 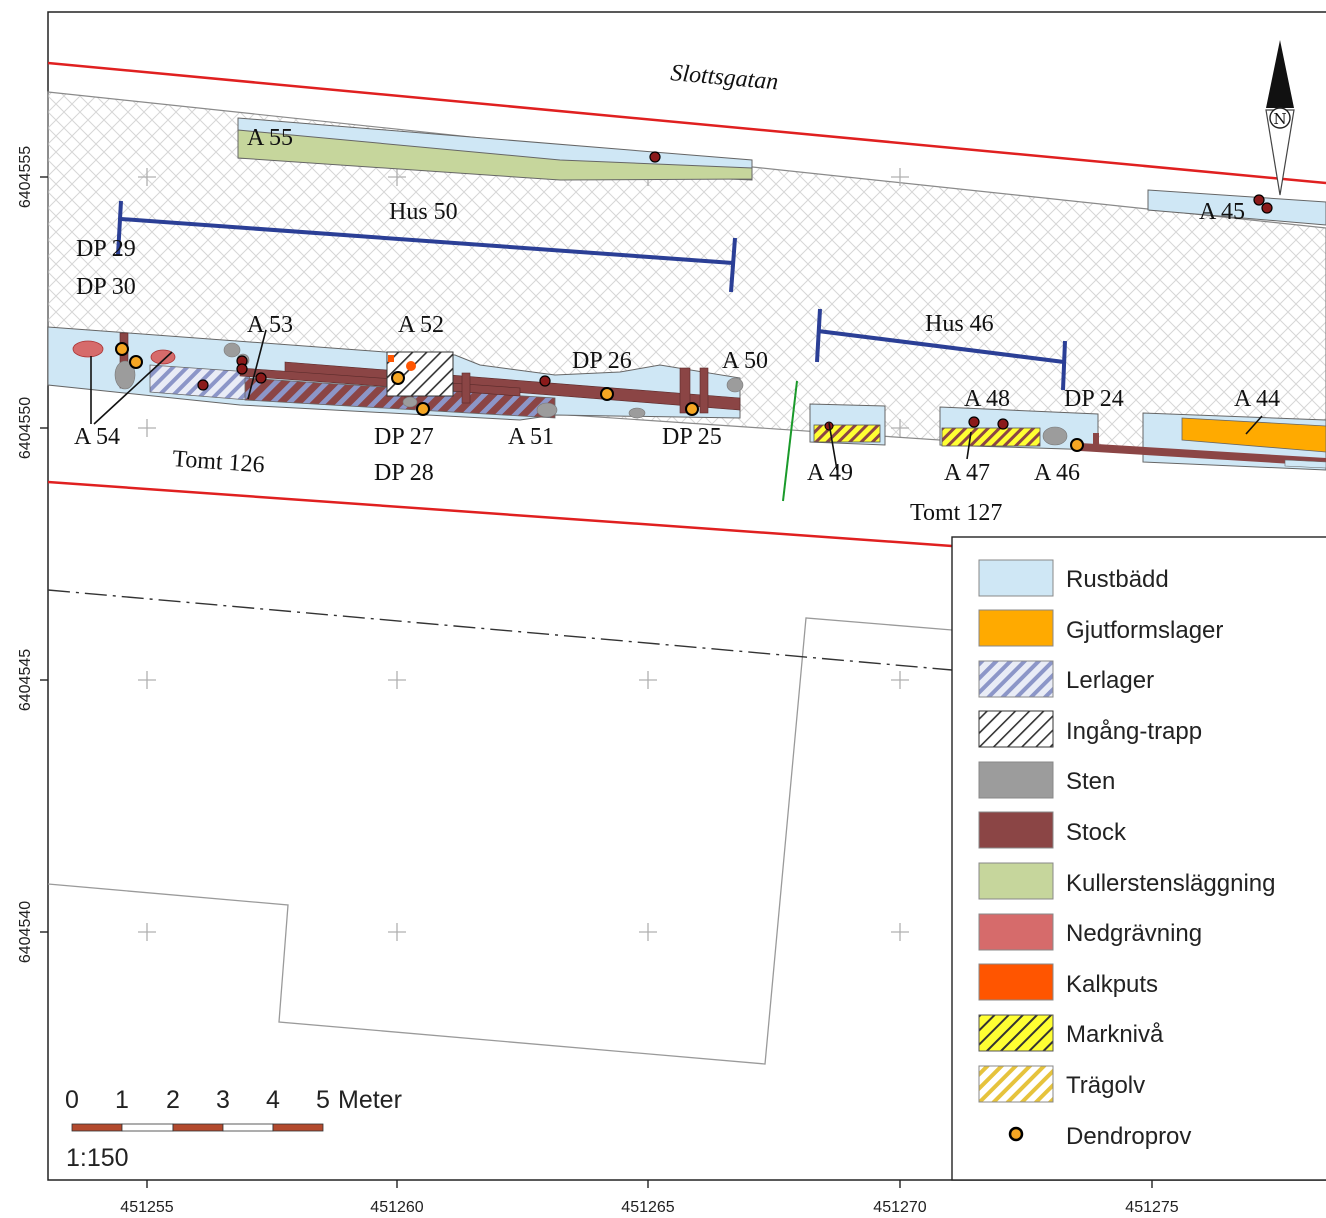 What do you see at coordinates (396, 1207) in the screenshot?
I see `x-tick-label: 451260` at bounding box center [396, 1207].